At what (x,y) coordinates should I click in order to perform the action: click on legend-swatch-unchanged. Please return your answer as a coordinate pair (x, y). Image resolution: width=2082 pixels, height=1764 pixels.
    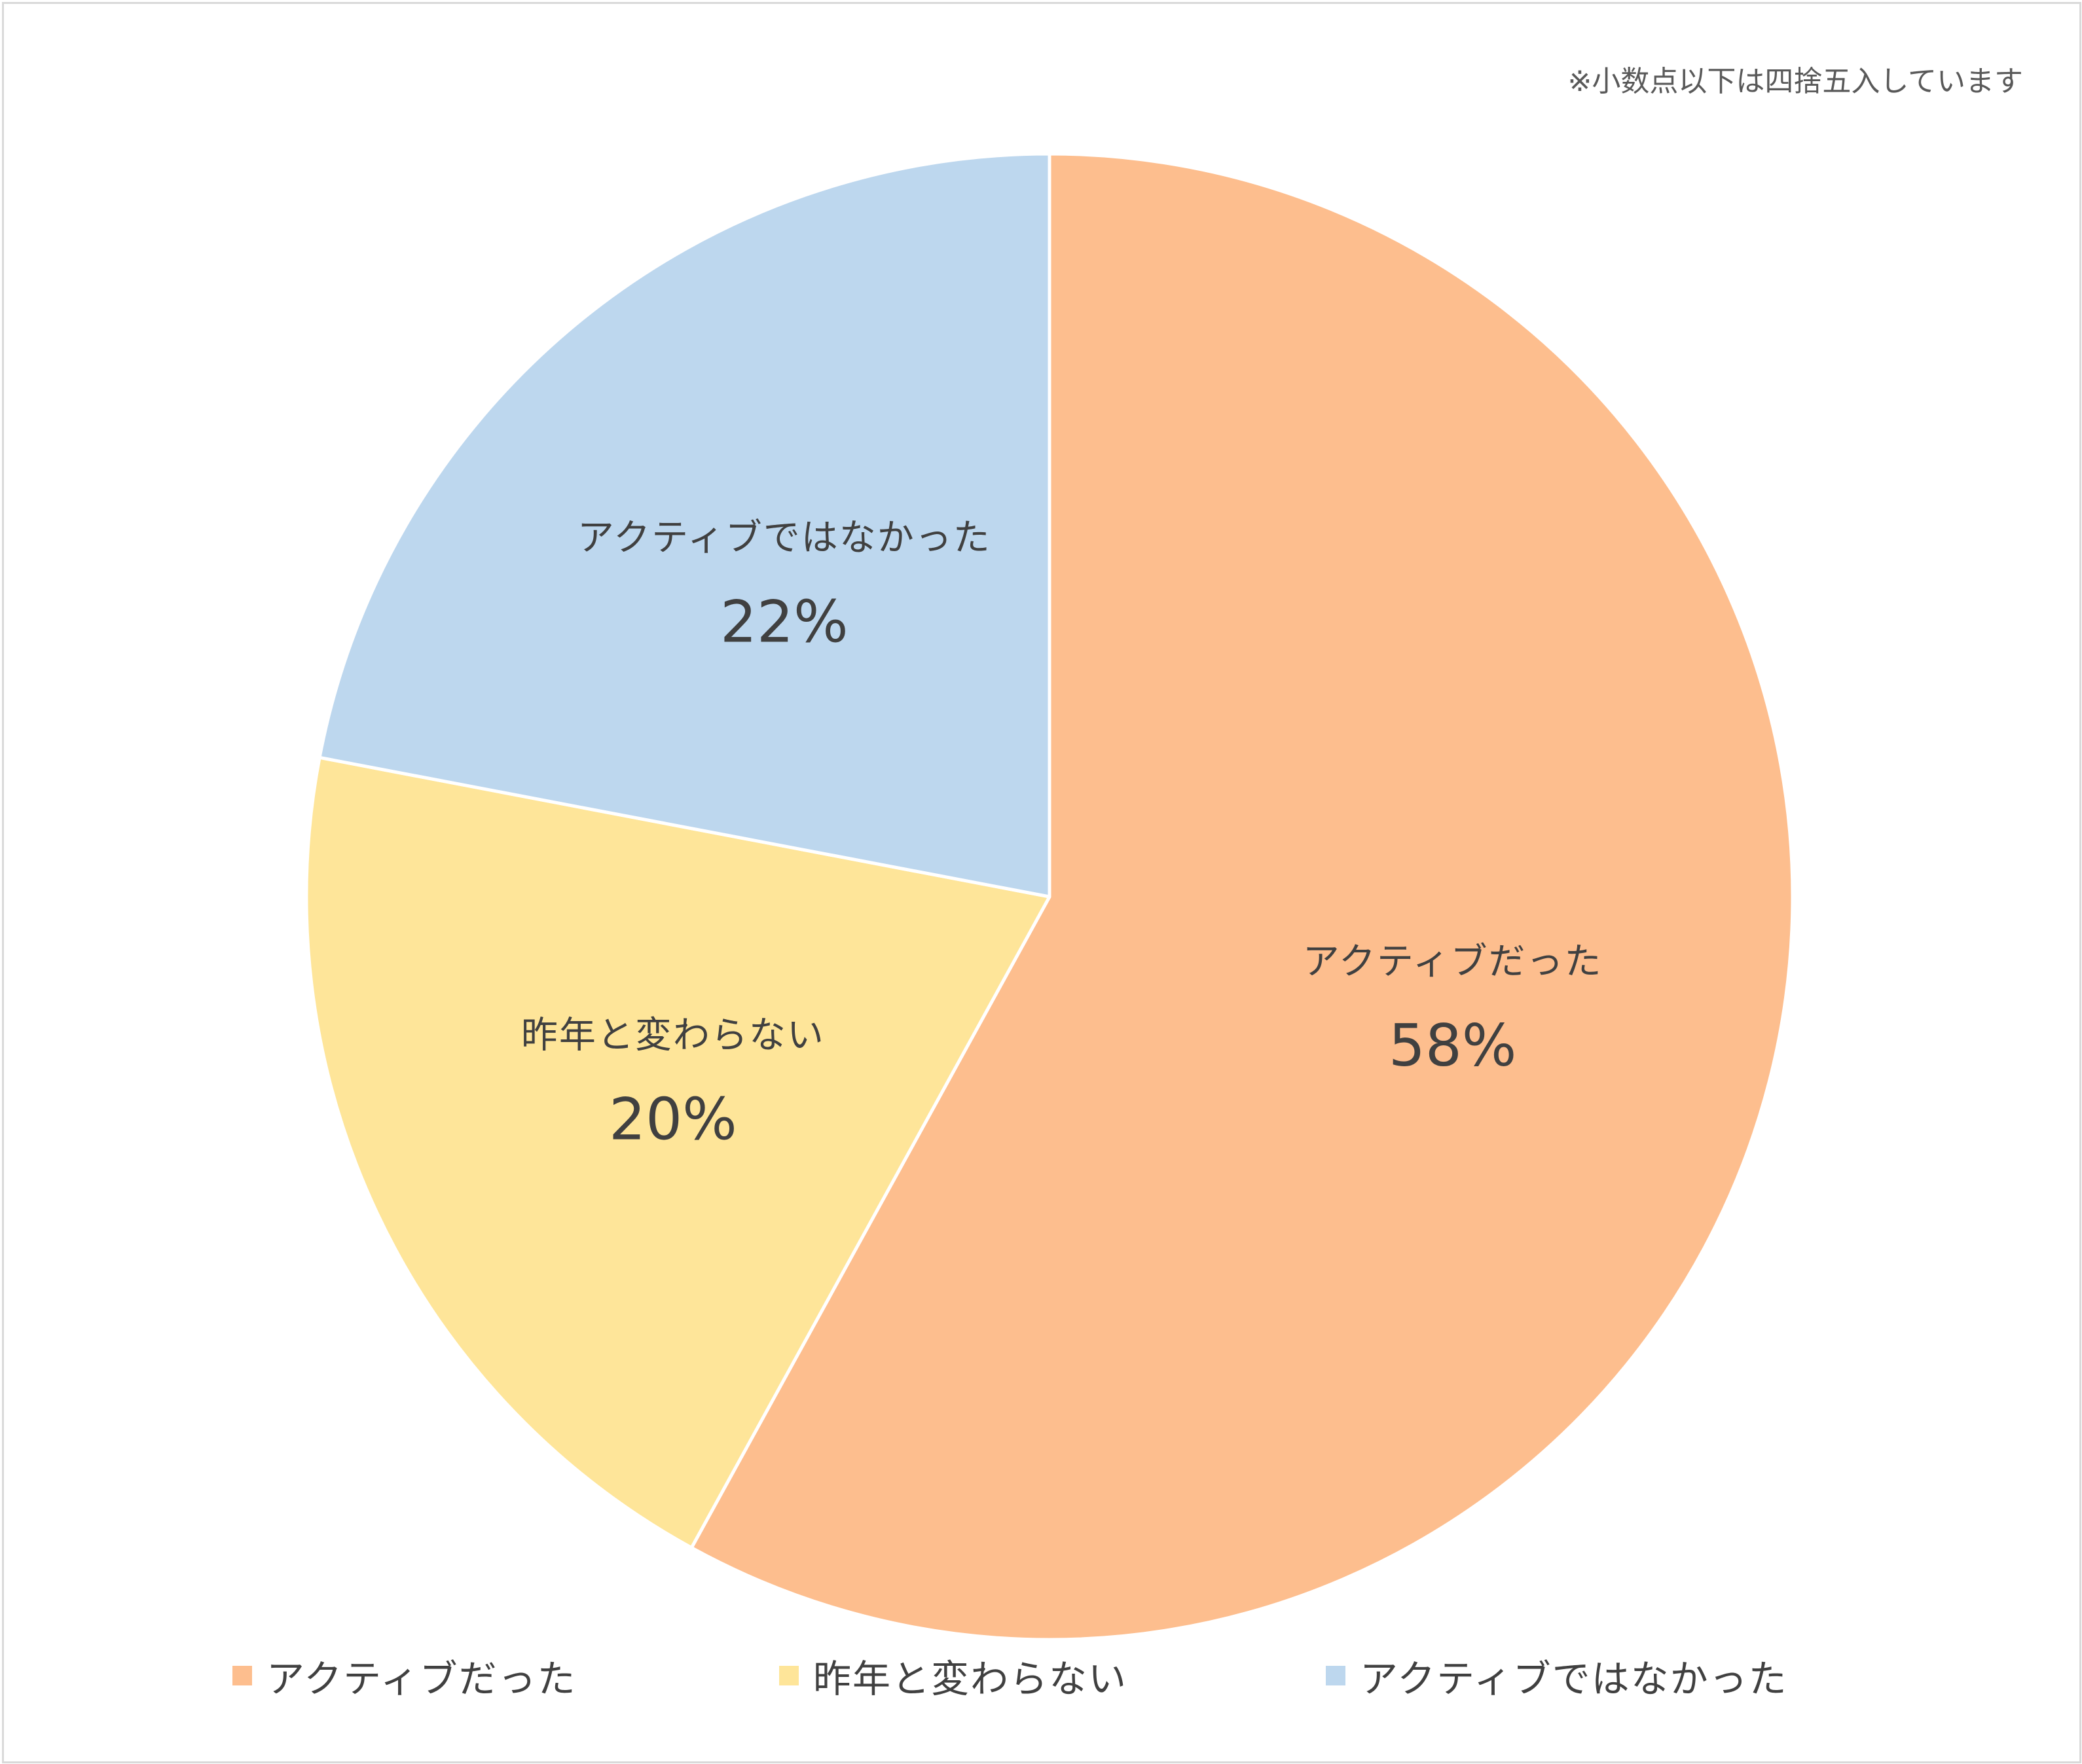
    Looking at the image, I should click on (789, 1675).